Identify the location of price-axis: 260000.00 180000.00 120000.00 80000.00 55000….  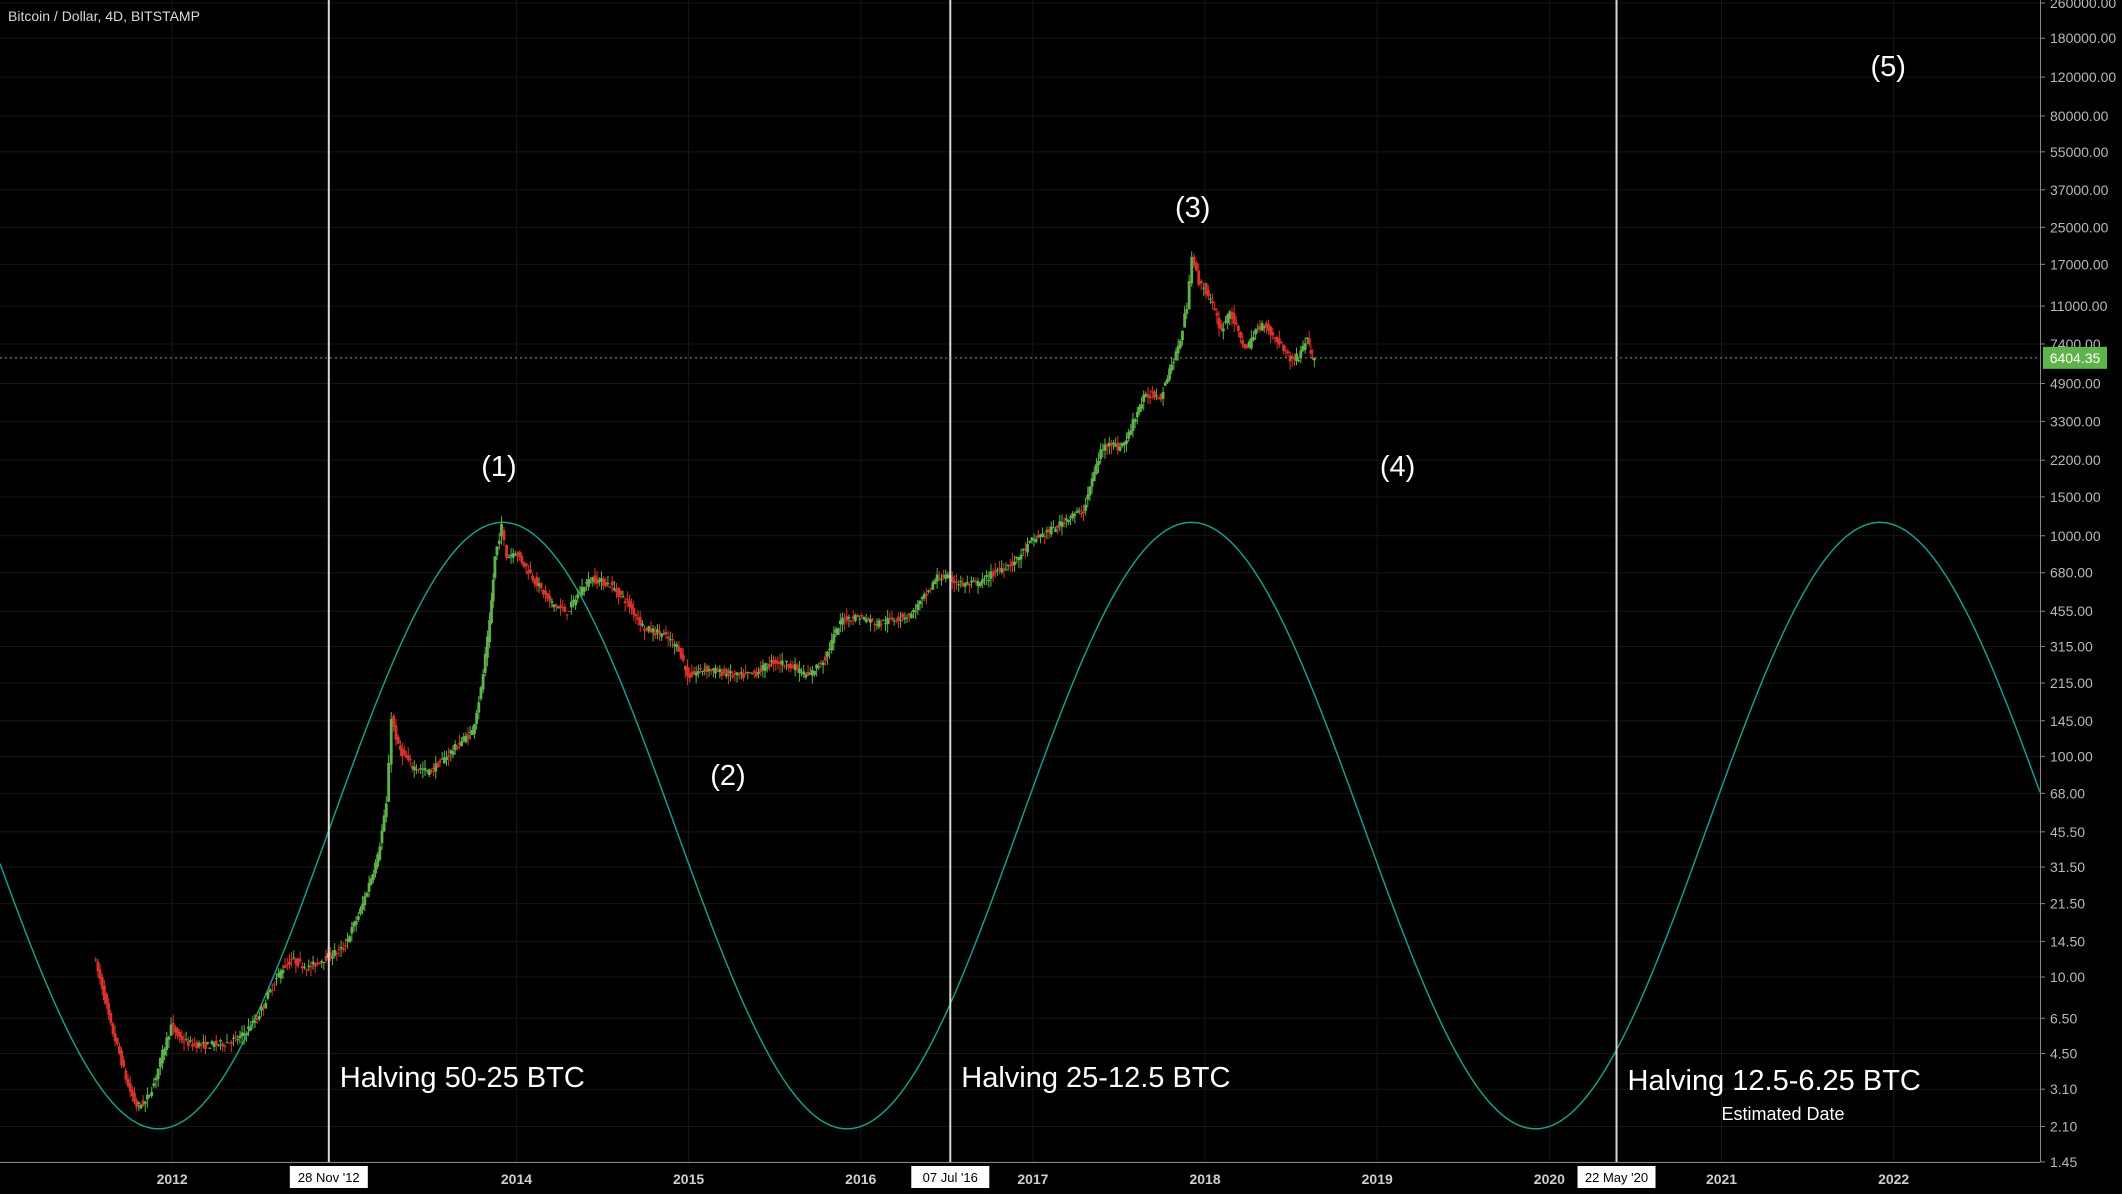
(2081, 597).